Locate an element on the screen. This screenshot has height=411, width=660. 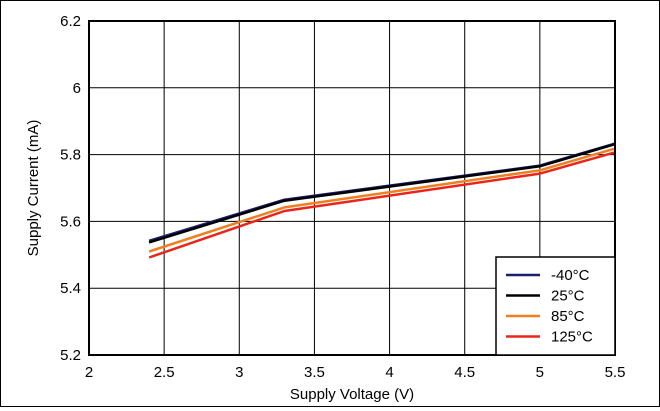
x-tick-label-6: 5 is located at coordinates (540, 372).